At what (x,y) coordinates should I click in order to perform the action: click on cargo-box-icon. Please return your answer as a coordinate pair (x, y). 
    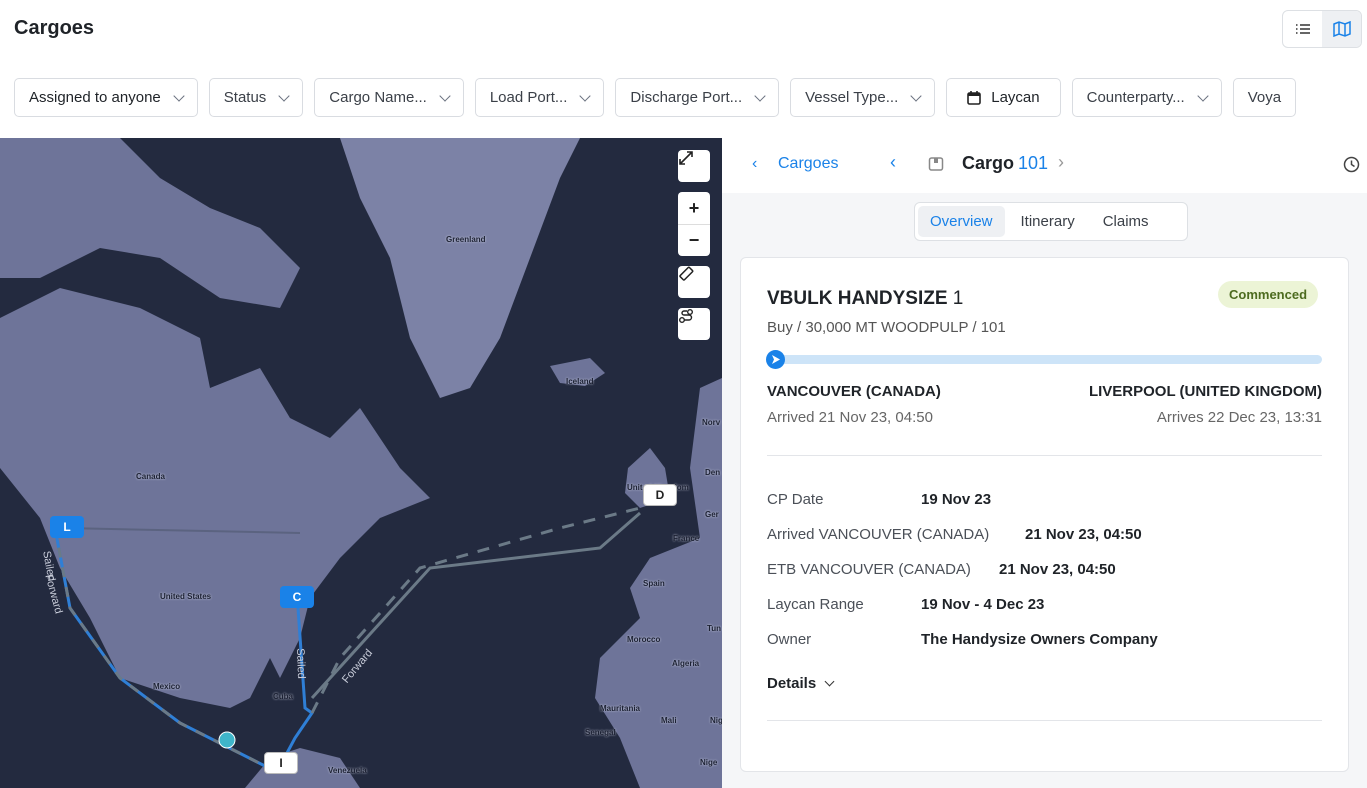
    Looking at the image, I should click on (936, 164).